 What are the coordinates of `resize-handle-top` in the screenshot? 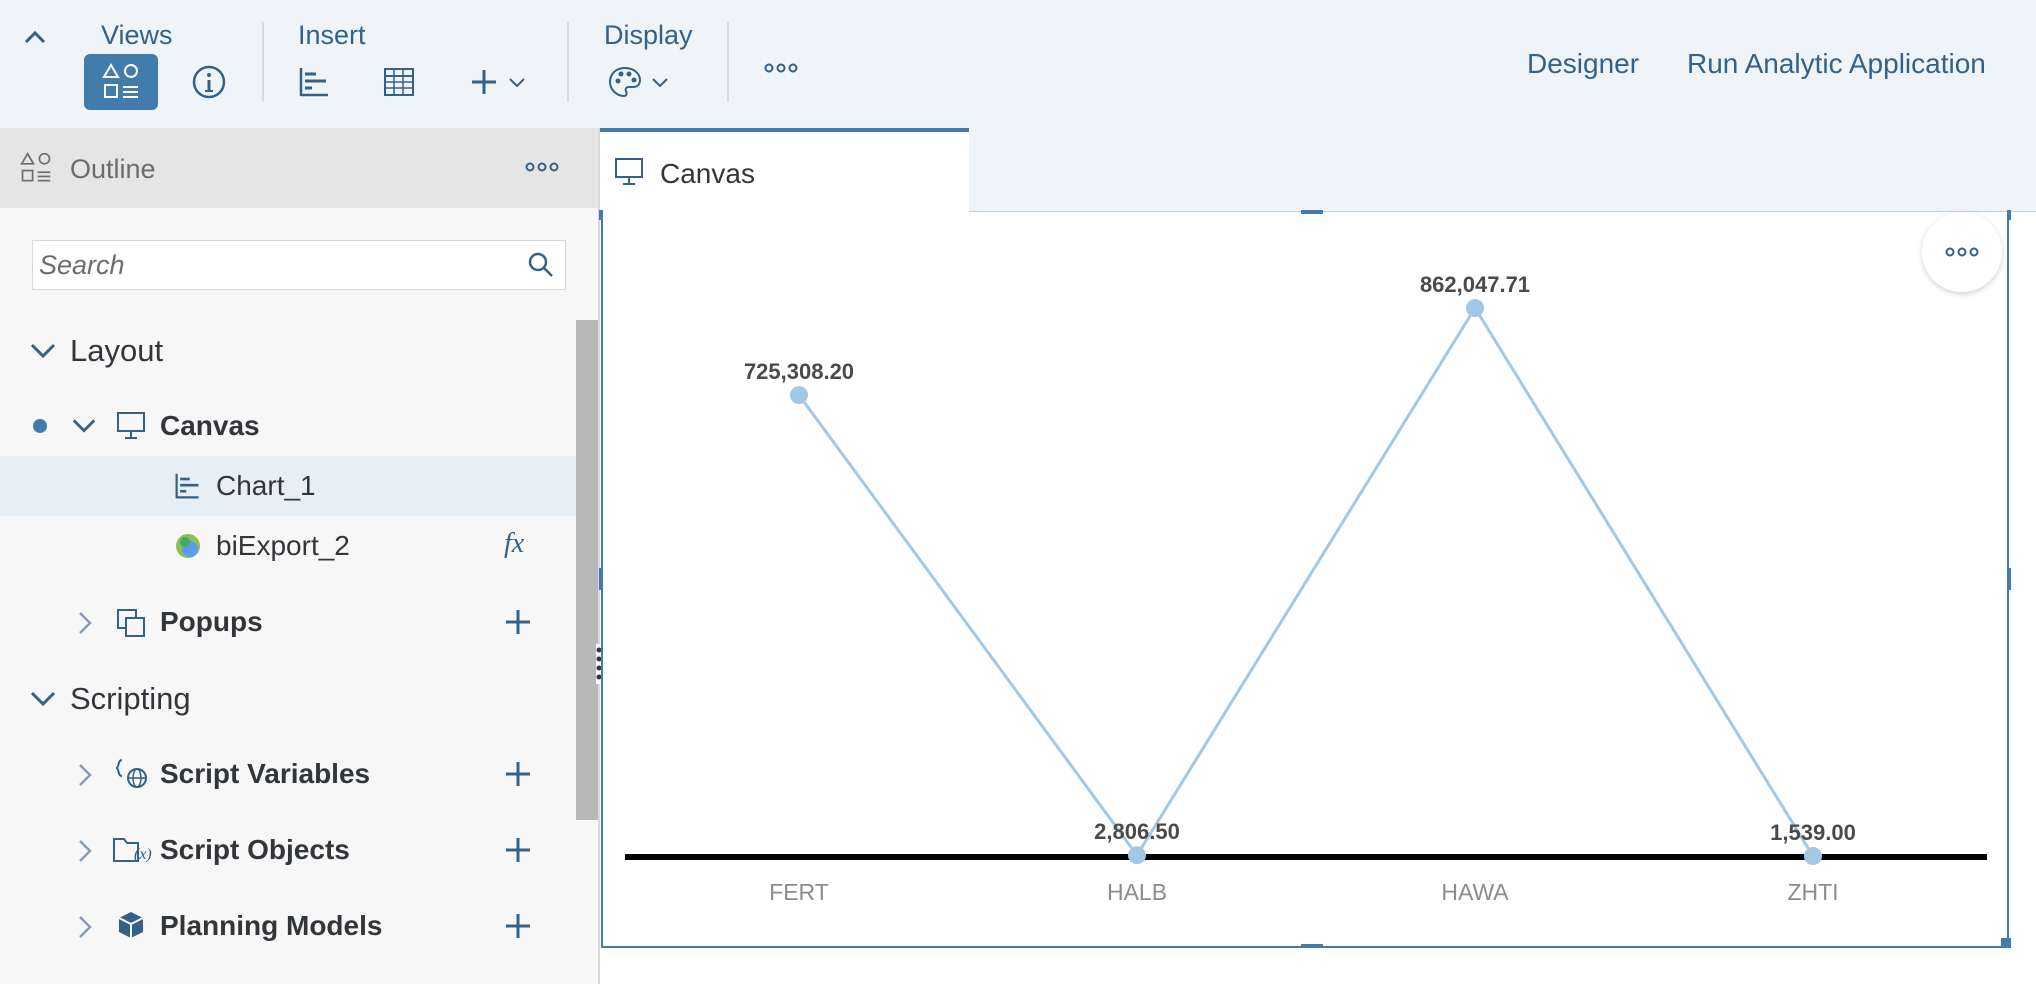 It's located at (1312, 212).